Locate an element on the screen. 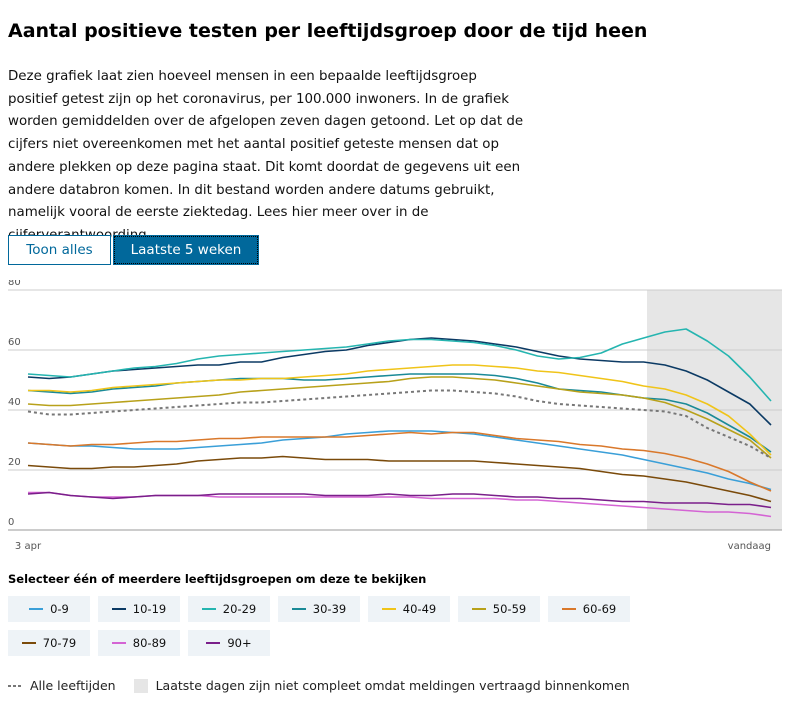 Image resolution: width=800 pixels, height=709 pixels. legend-label: 80-89 is located at coordinates (149, 643).